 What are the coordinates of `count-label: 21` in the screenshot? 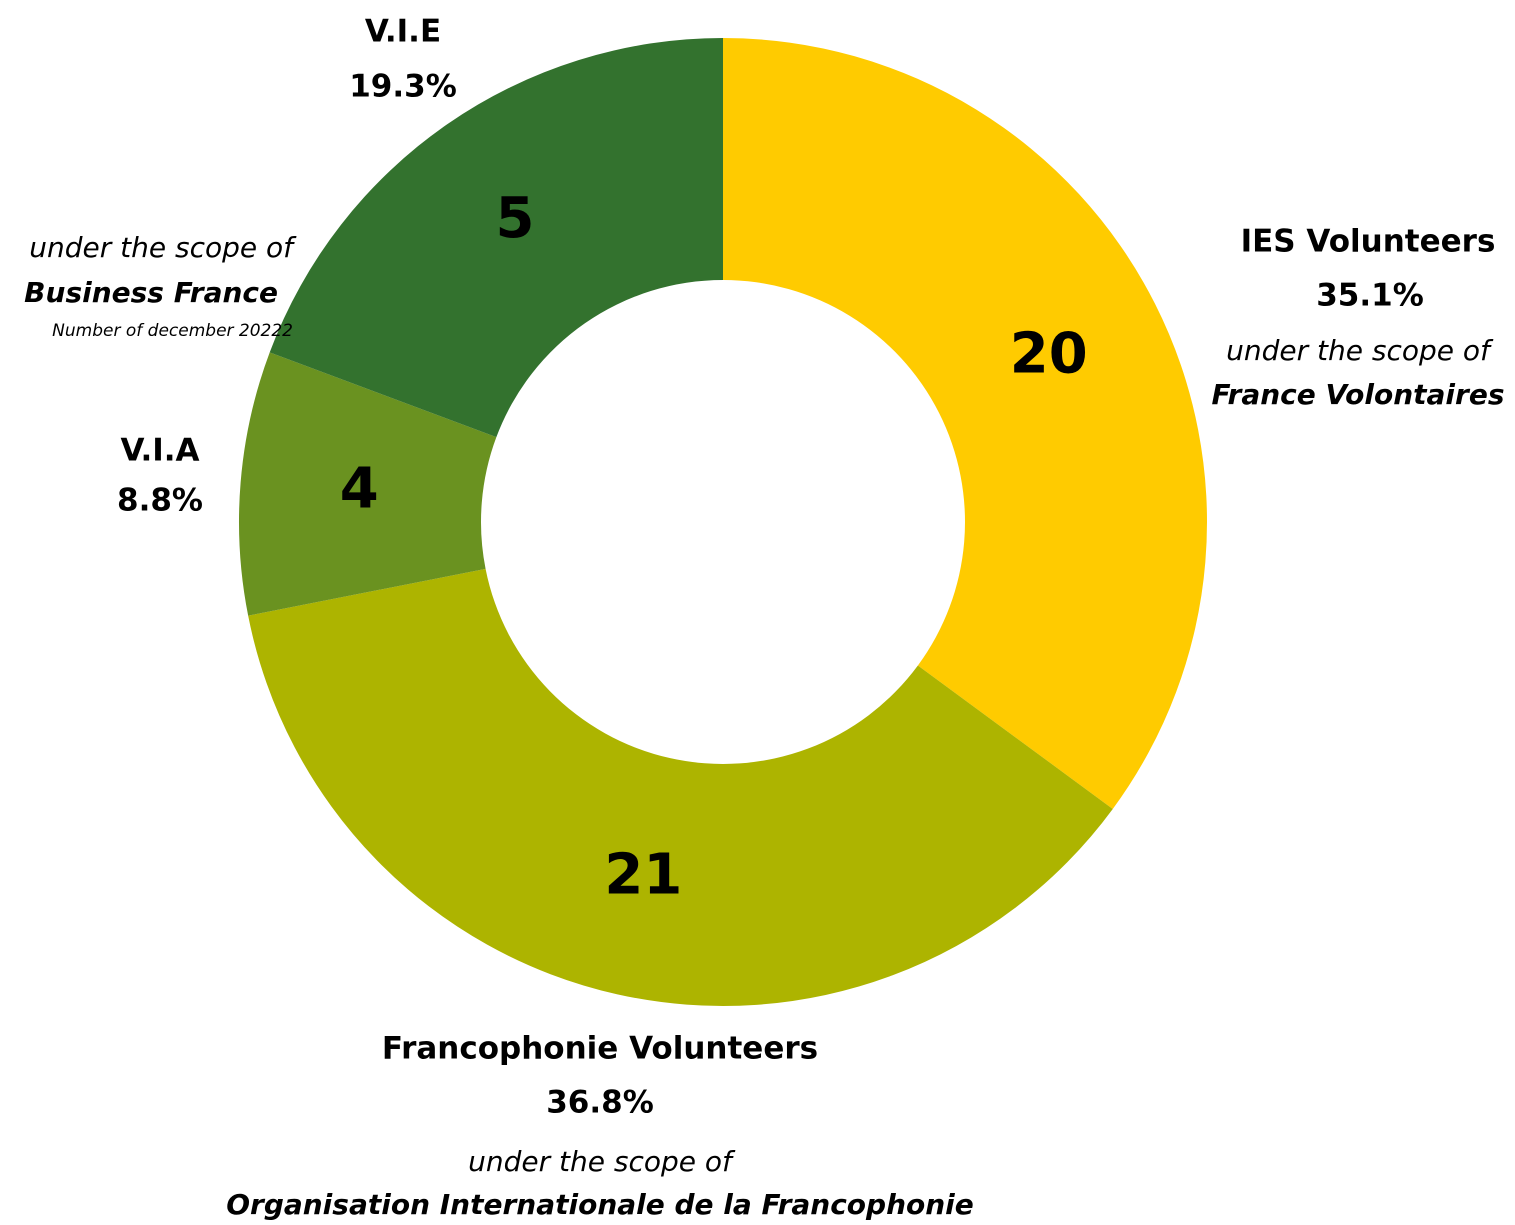 It's located at (643, 874).